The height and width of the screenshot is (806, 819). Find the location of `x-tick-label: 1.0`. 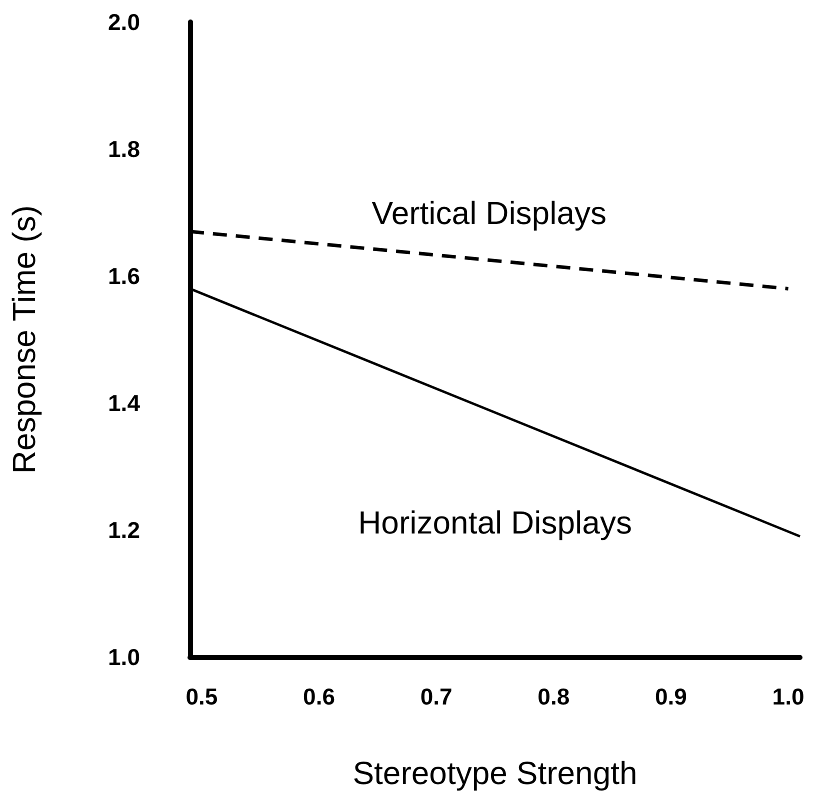

x-tick-label: 1.0 is located at coordinates (788, 697).